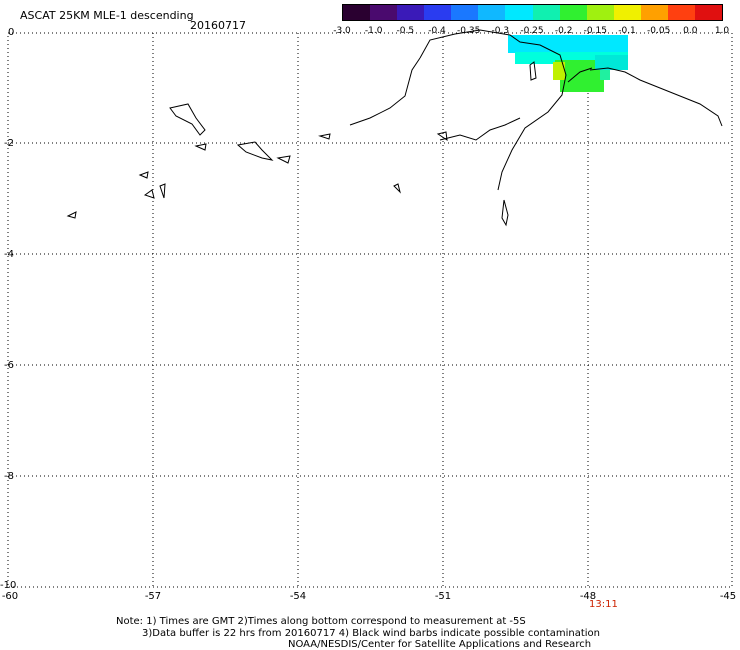  Describe the element at coordinates (405, 31) in the screenshot. I see `colorbar-tick-label: -0.5` at that location.